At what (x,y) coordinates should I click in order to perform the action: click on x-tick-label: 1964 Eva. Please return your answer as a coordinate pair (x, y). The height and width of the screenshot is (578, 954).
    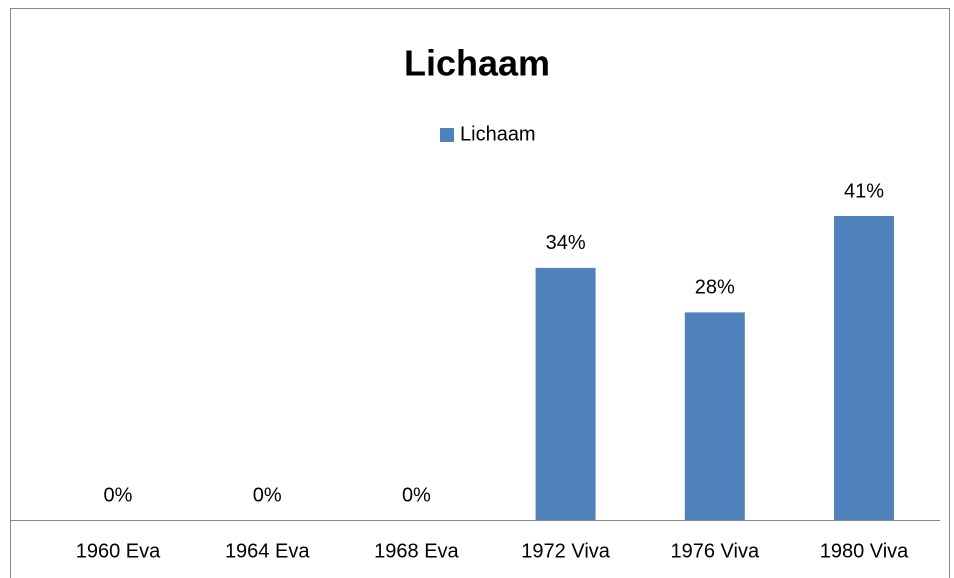
    Looking at the image, I should click on (267, 551).